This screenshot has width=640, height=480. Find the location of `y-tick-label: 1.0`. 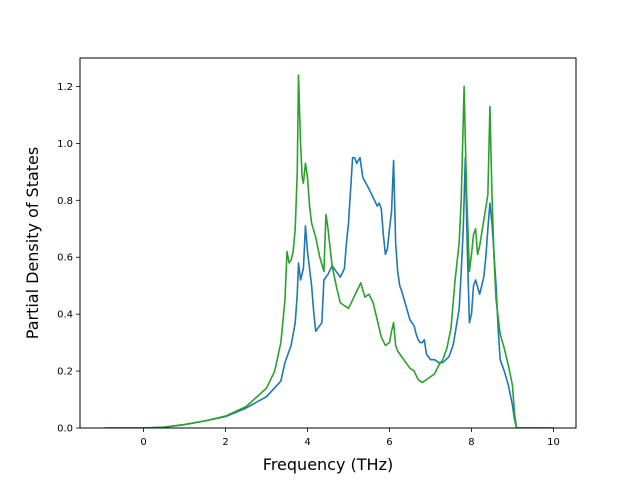

y-tick-label: 1.0 is located at coordinates (65, 144).